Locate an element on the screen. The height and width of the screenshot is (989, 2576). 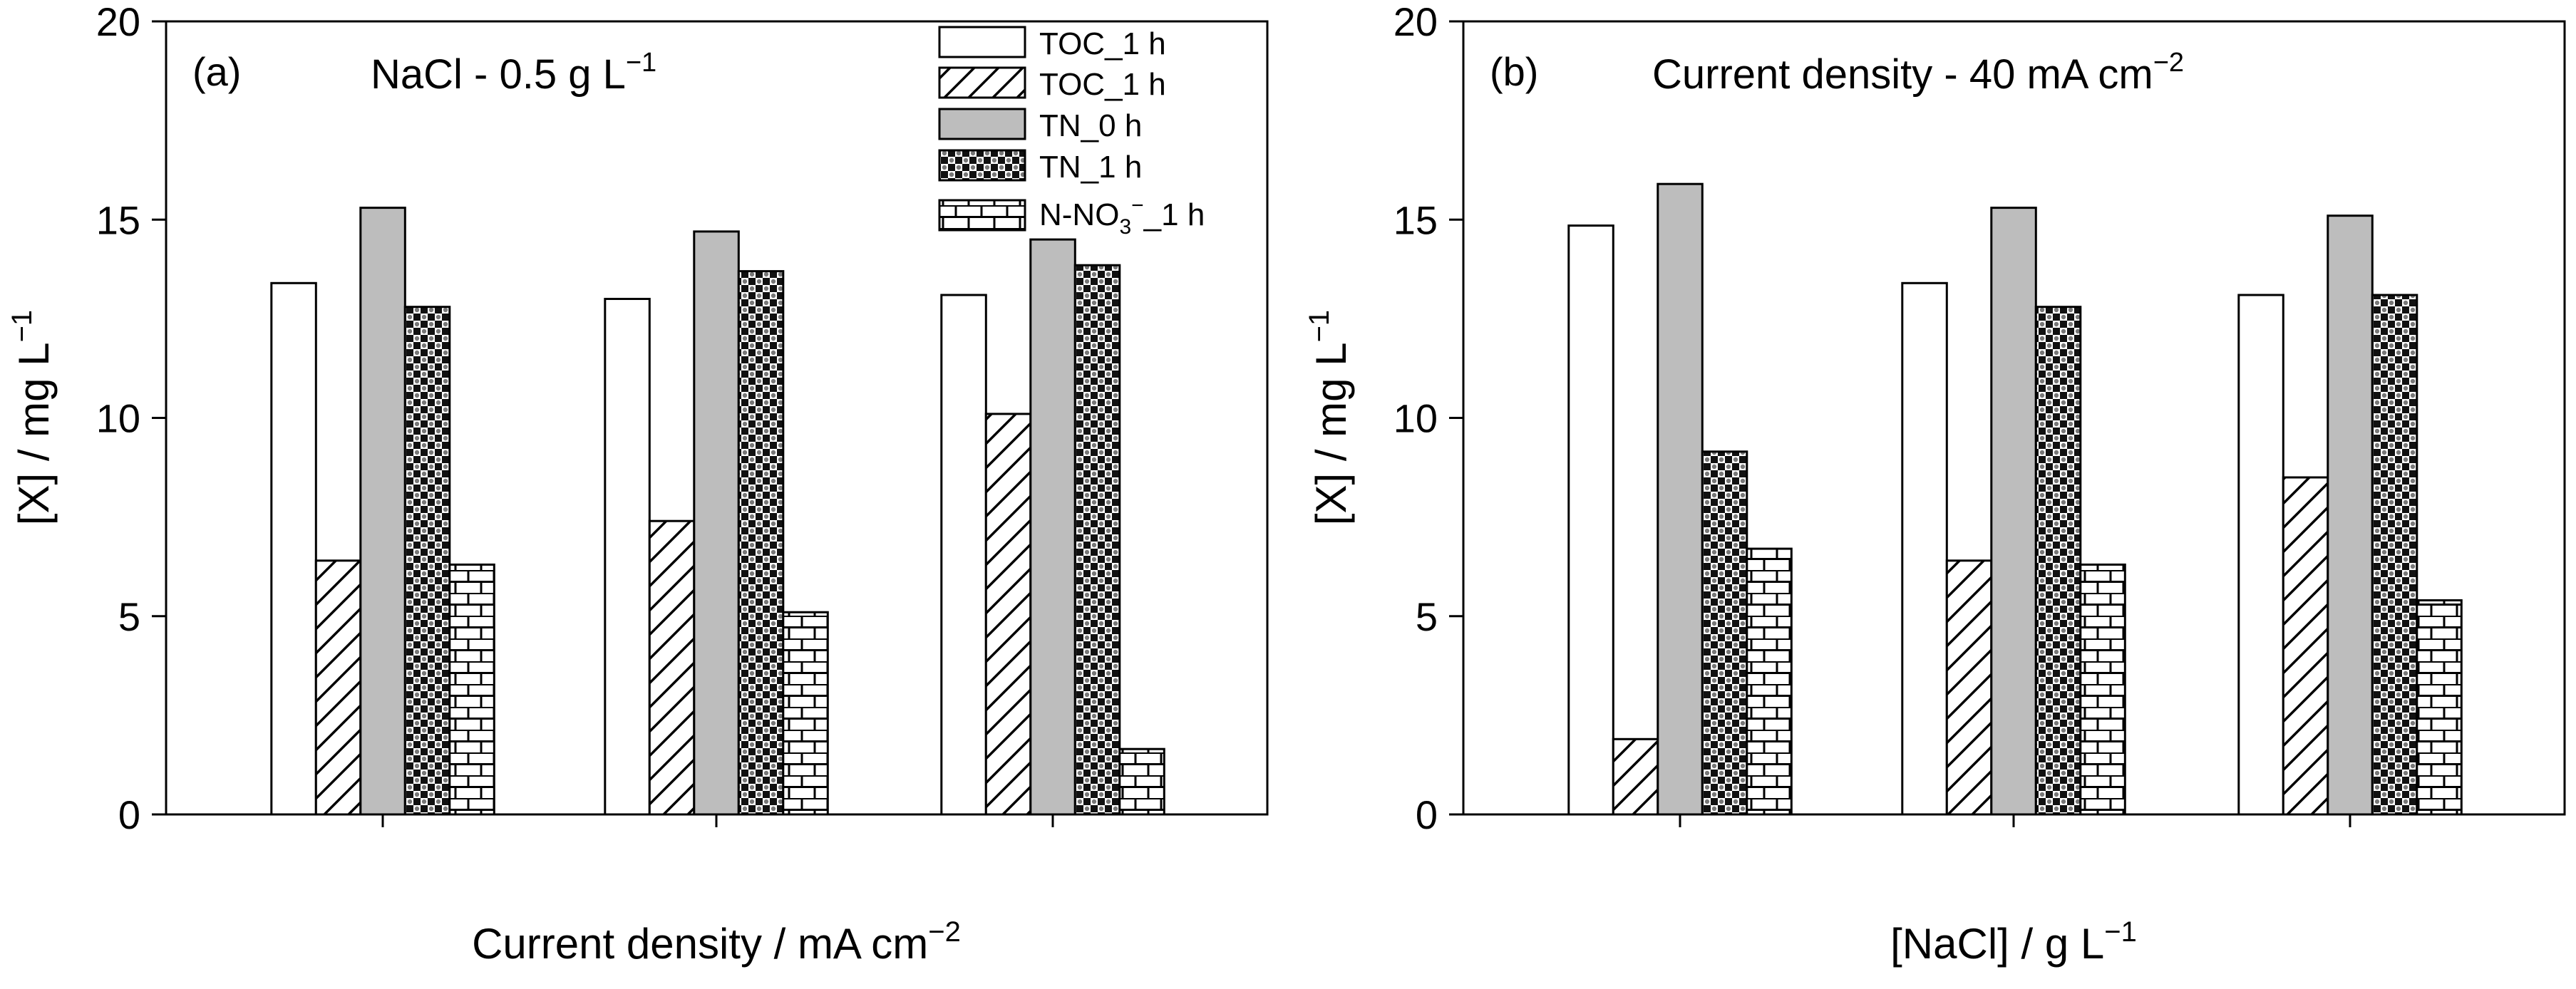
legend: TOC_1 h TOC_1 h TN_0 h TN_1 h N-NO3−_1 h is located at coordinates (1071, 132).